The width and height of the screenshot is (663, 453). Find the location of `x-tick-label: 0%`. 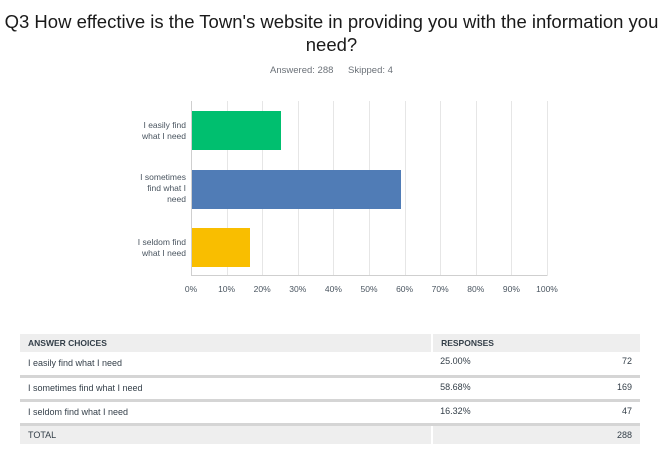

x-tick-label: 0% is located at coordinates (191, 289).